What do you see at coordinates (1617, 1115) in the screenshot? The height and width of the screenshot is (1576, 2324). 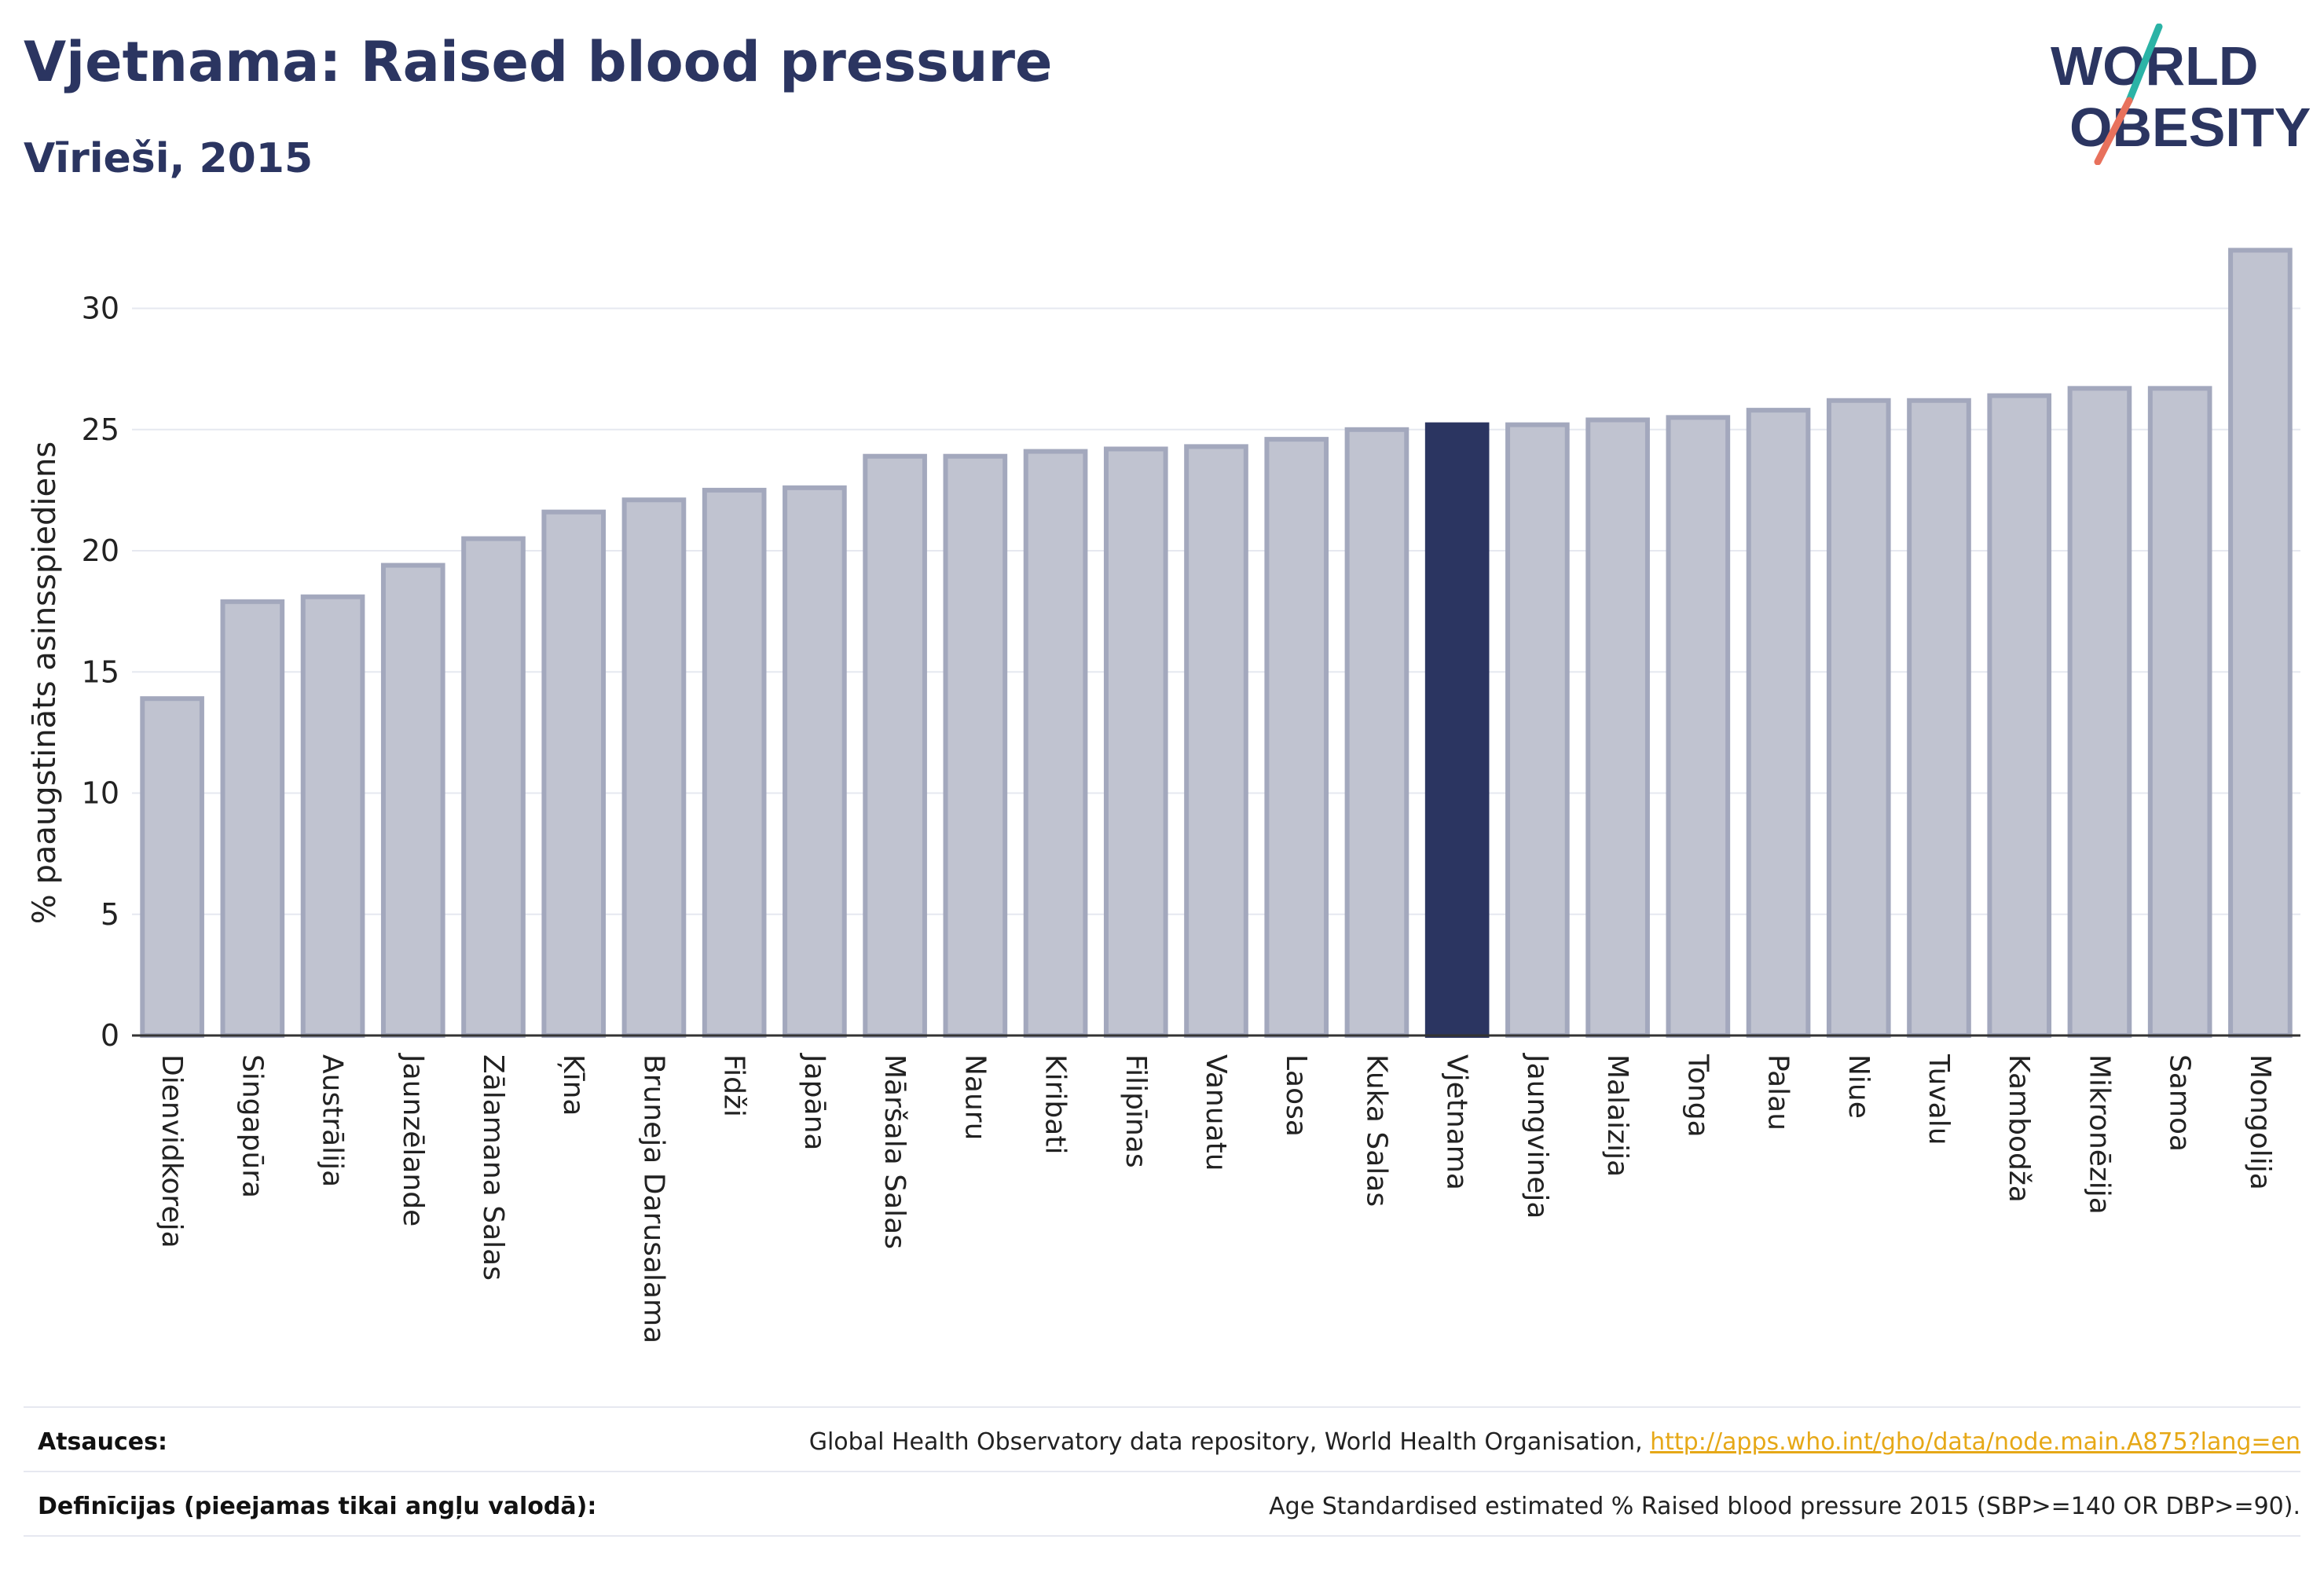 I see `x-tick-label: Malaizija` at bounding box center [1617, 1115].